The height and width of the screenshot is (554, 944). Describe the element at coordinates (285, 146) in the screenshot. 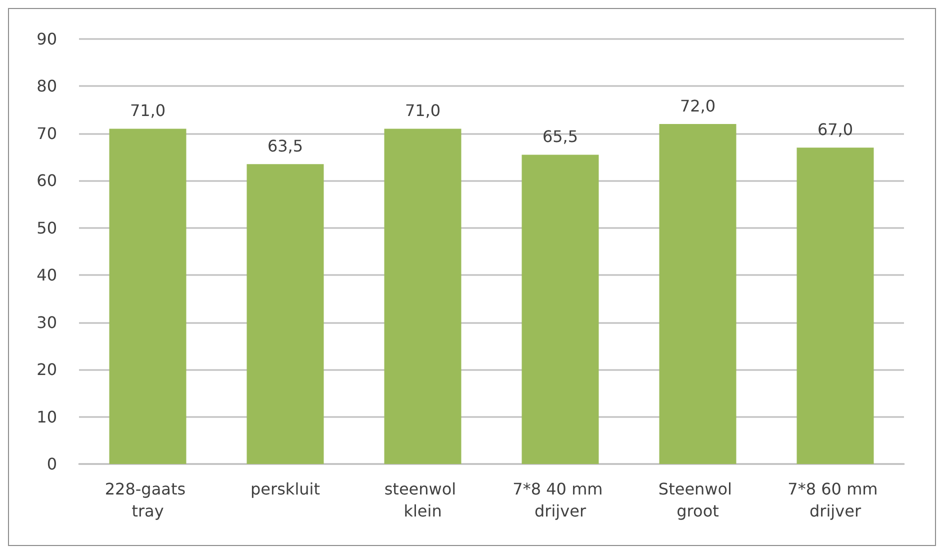

I see `data-label: 63,5` at that location.